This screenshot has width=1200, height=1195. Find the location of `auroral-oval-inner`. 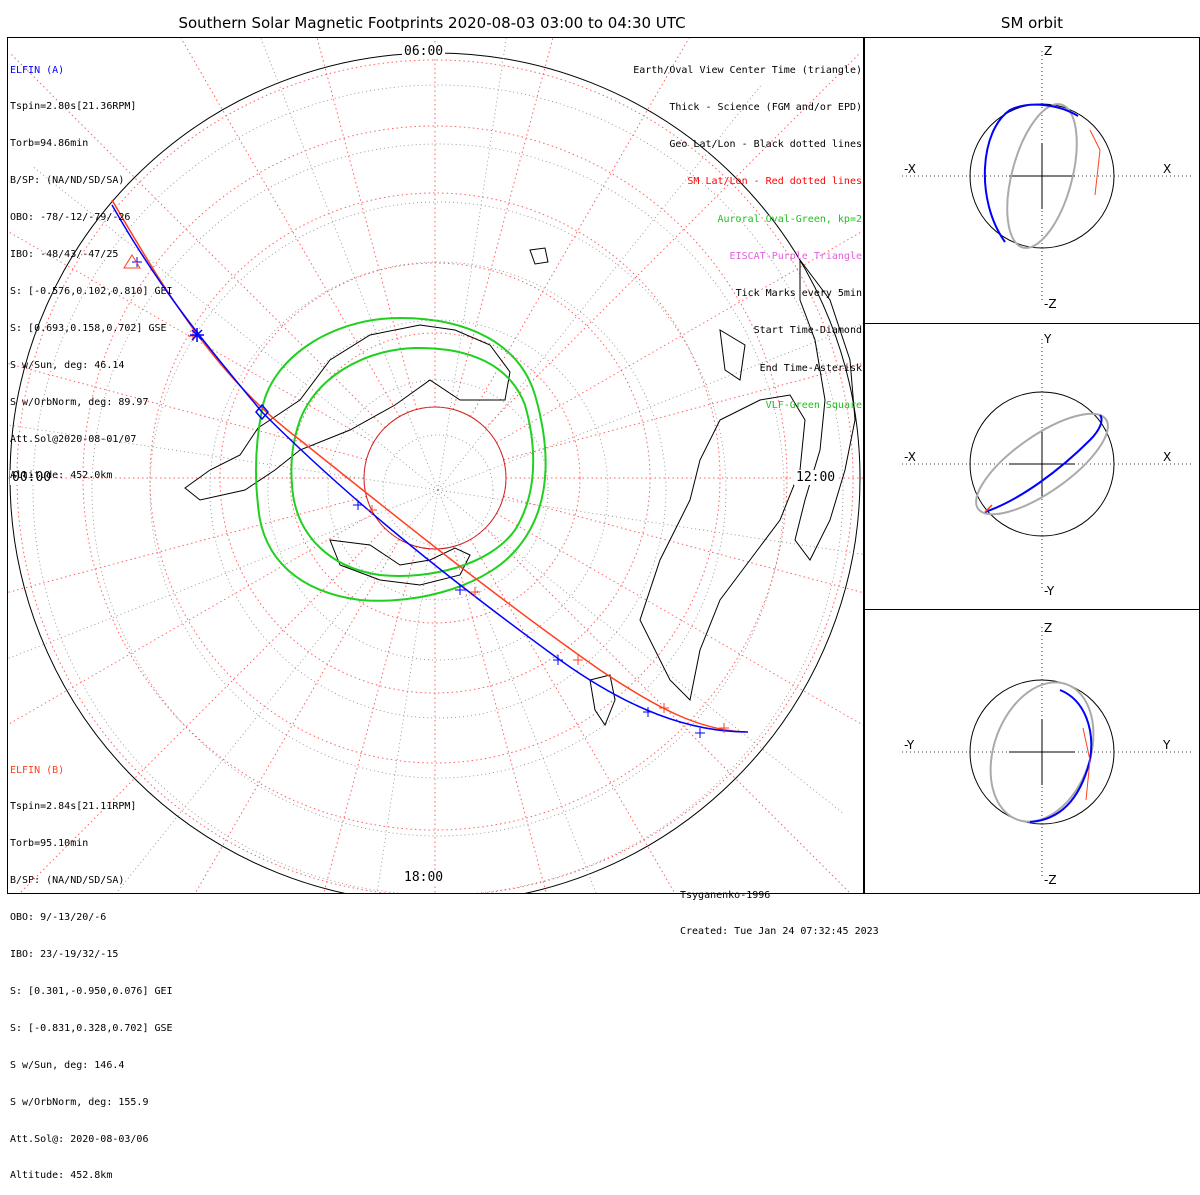

auroral-oval-inner is located at coordinates (412, 461).